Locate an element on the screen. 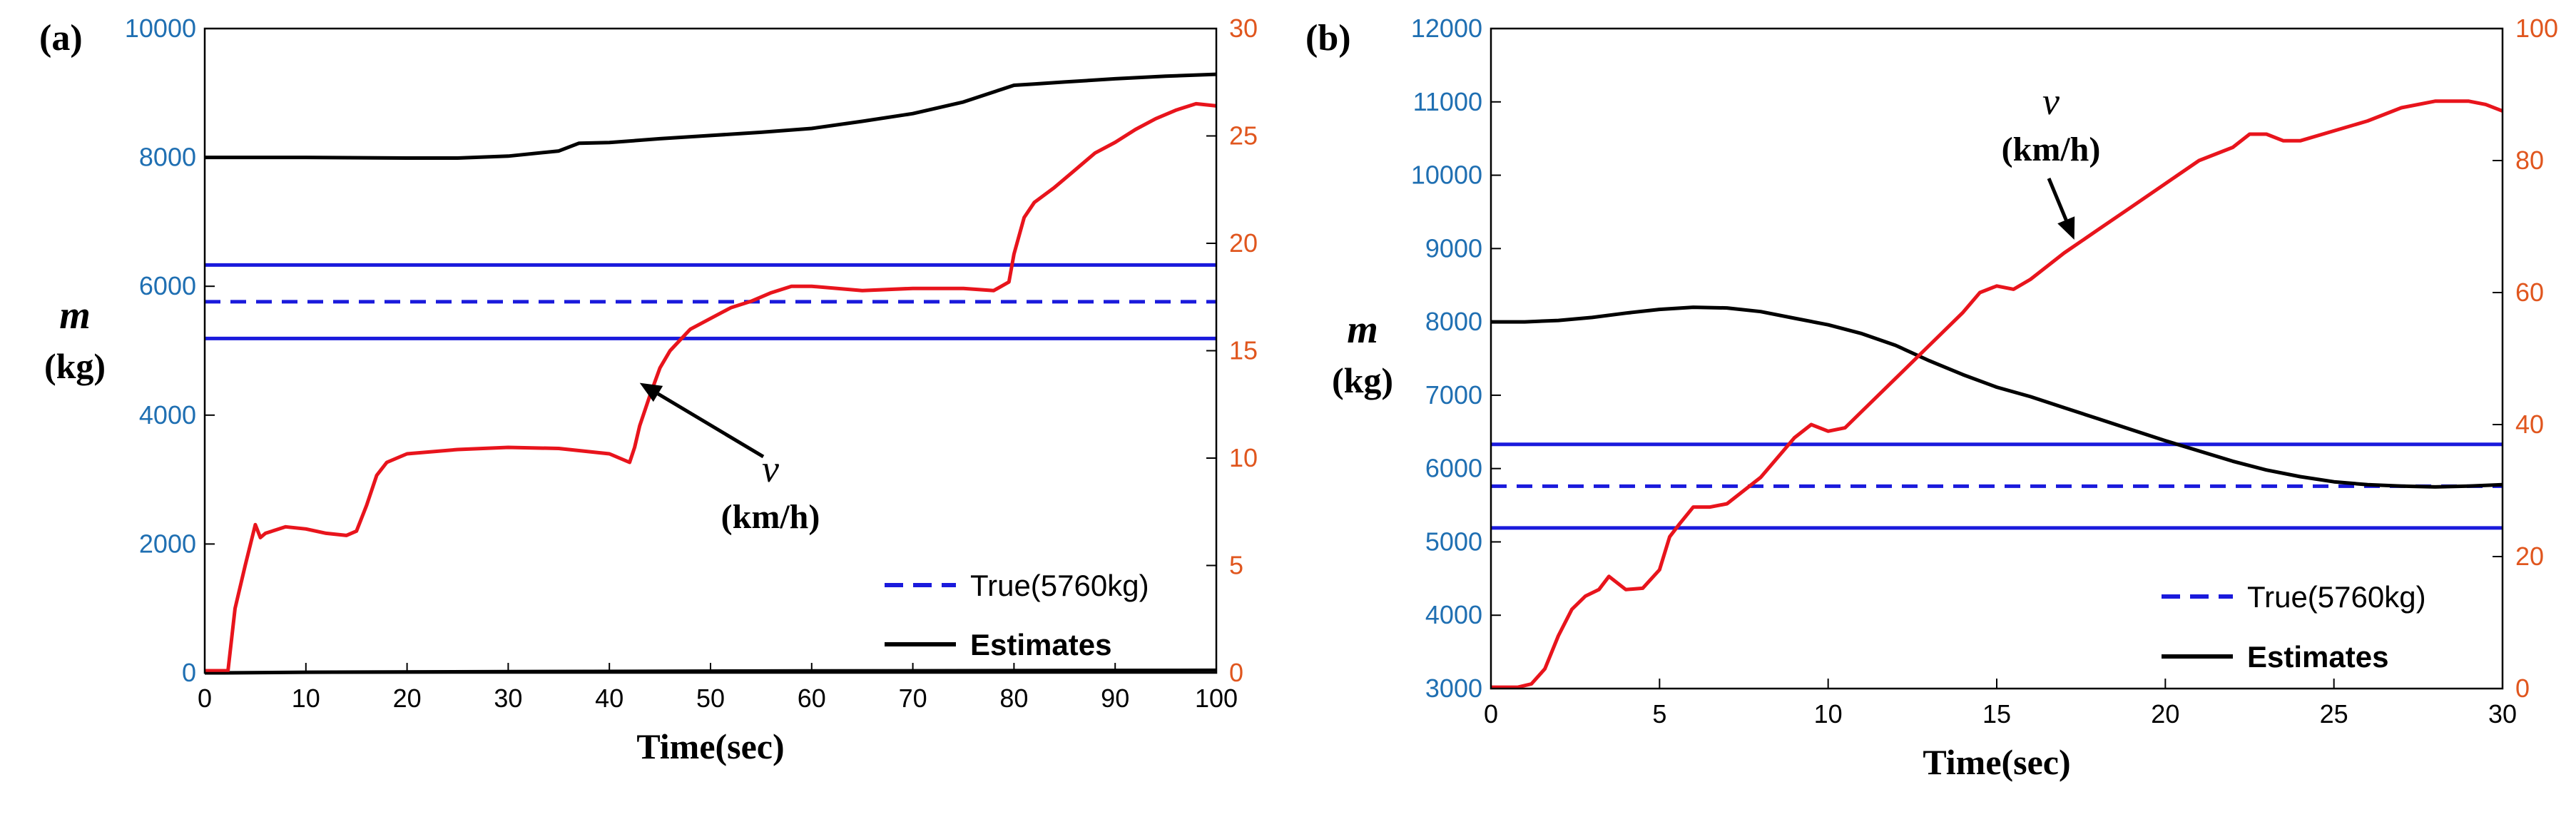  x-tick-label: 70 is located at coordinates (913, 698).